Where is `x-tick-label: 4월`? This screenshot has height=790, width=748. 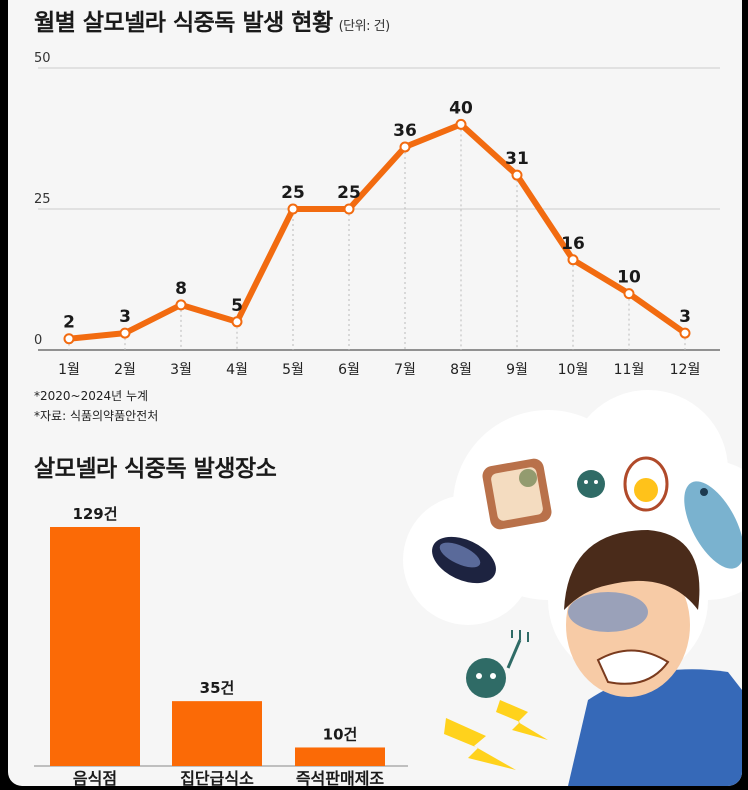
x-tick-label: 4월 is located at coordinates (237, 370).